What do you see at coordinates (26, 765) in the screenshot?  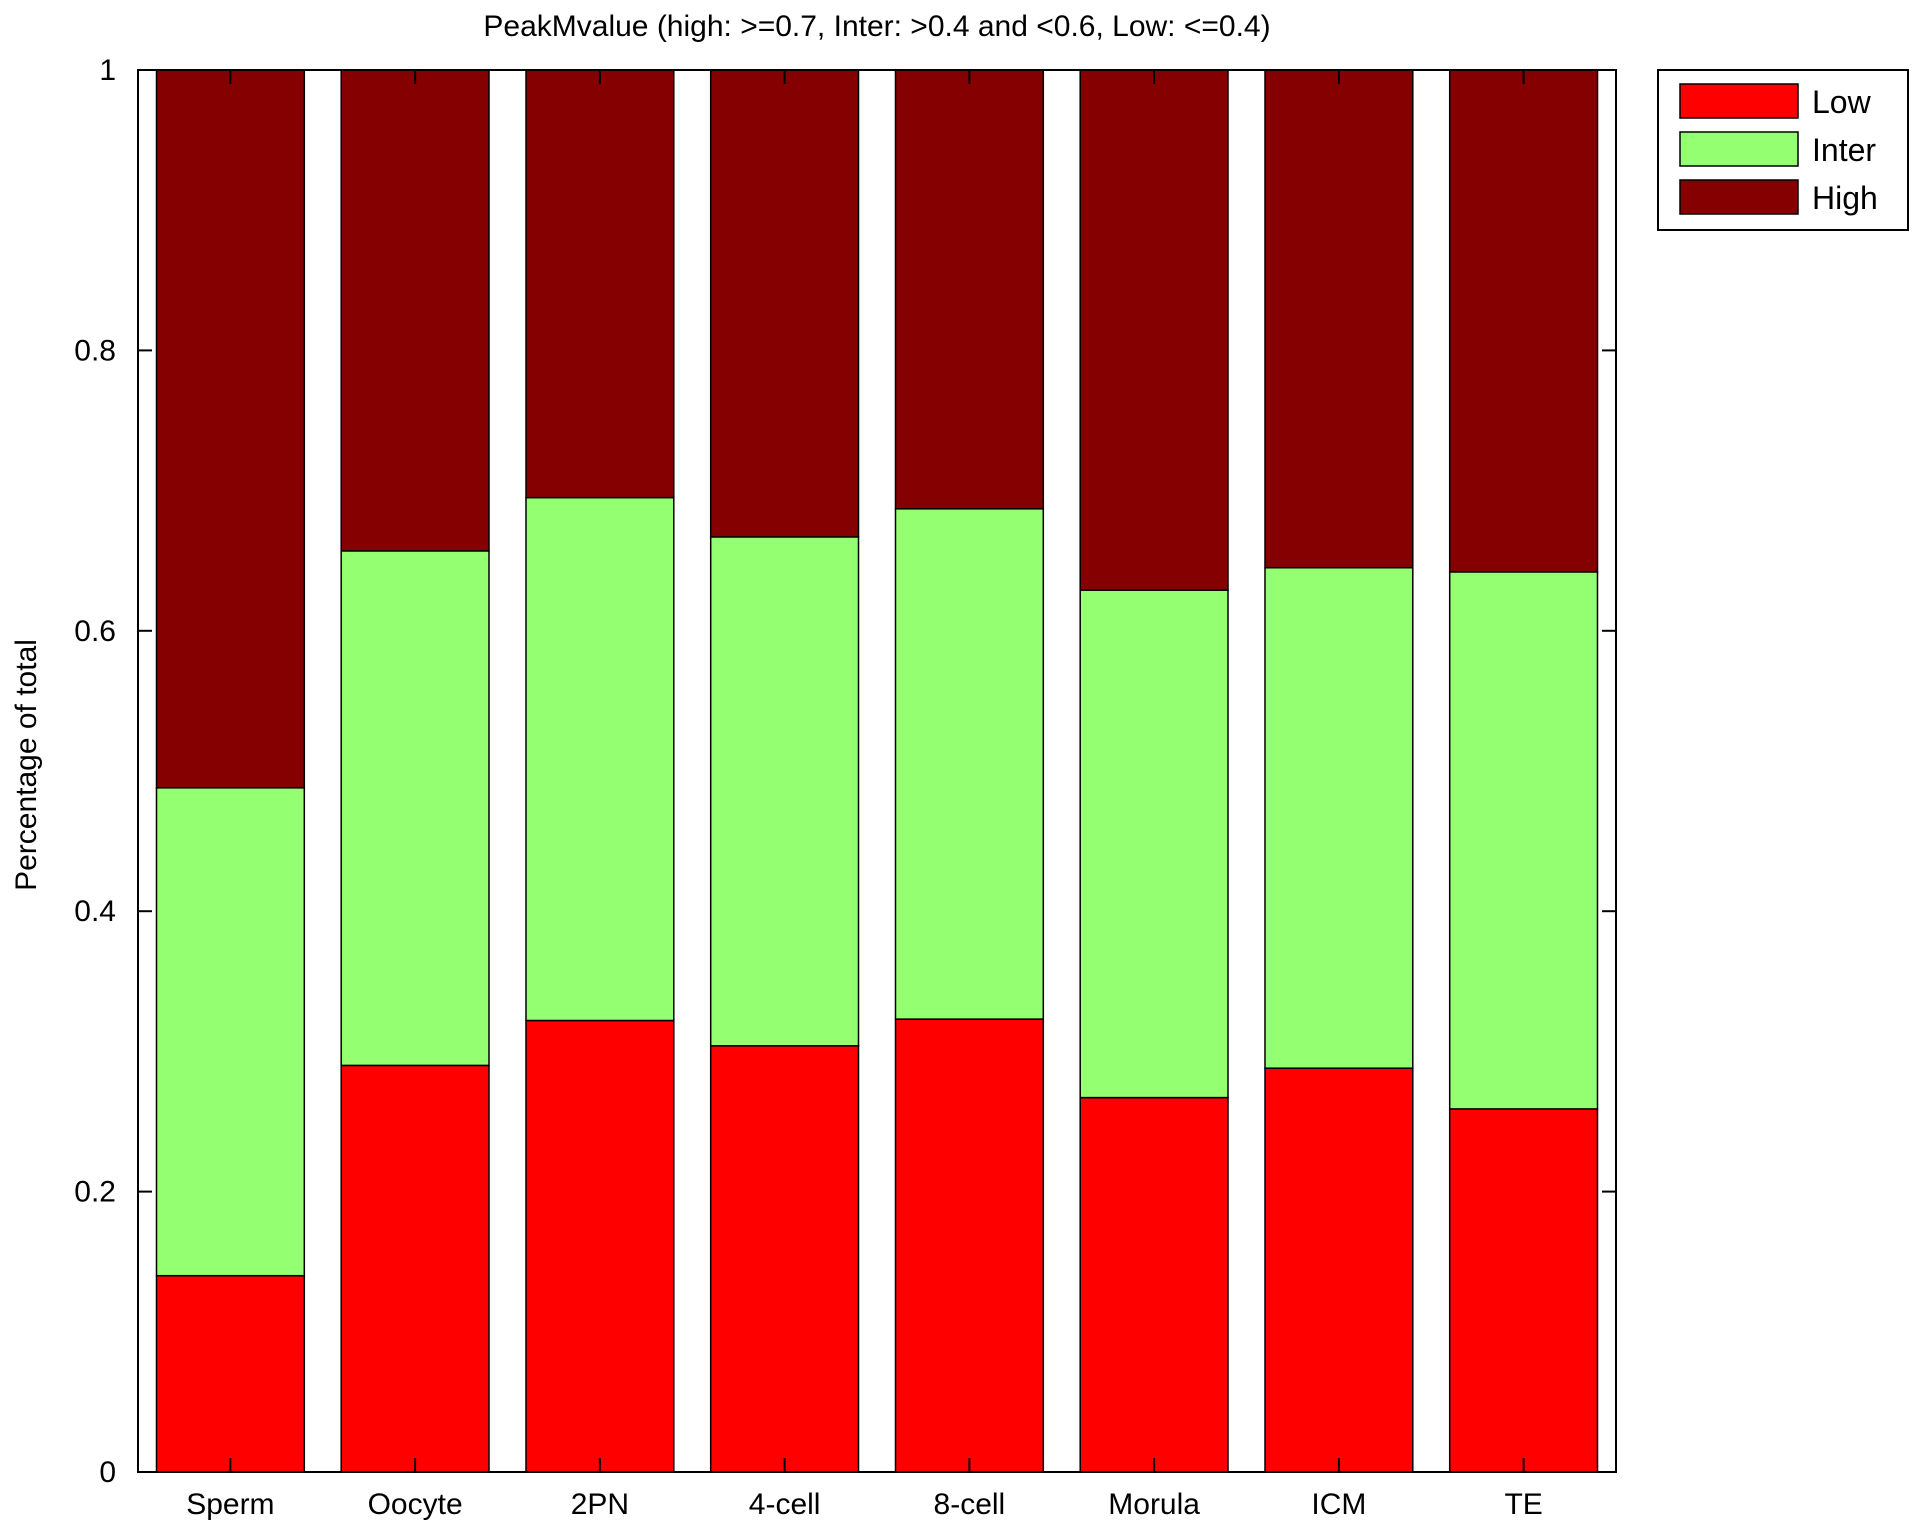 I see `y-axis-label: Percentage of total` at bounding box center [26, 765].